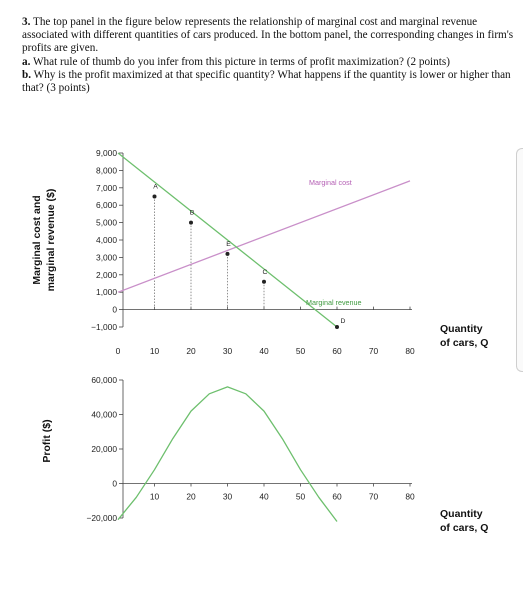 This screenshot has width=523, height=611. I want to click on top-y-tick-label: 9,000, so click(106, 153).